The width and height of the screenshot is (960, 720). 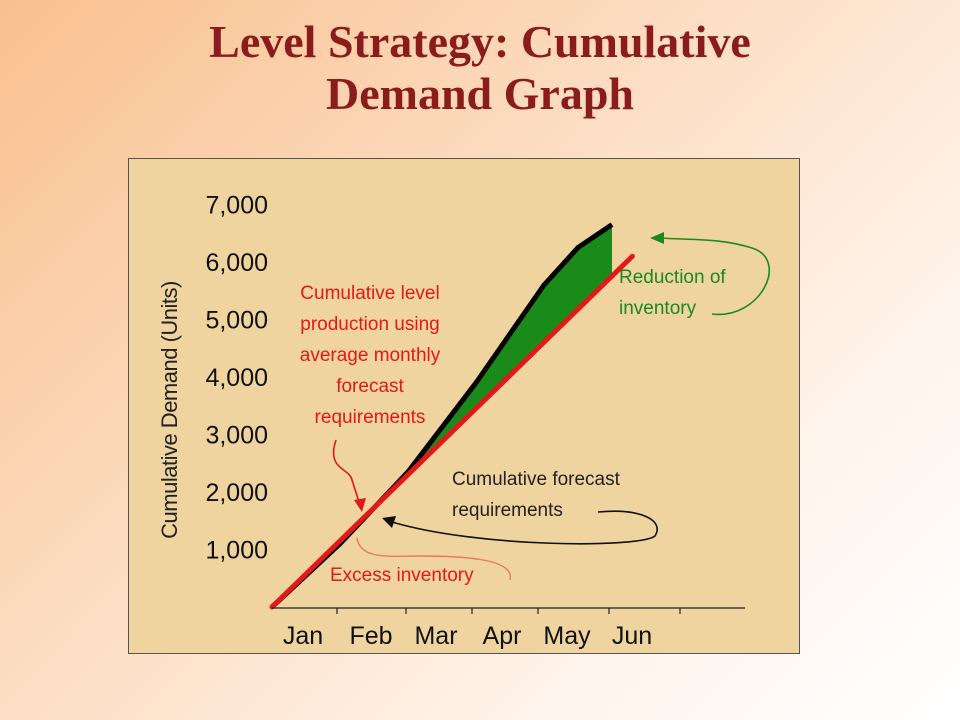 I want to click on excess-annotation-connector, so click(x=433, y=559).